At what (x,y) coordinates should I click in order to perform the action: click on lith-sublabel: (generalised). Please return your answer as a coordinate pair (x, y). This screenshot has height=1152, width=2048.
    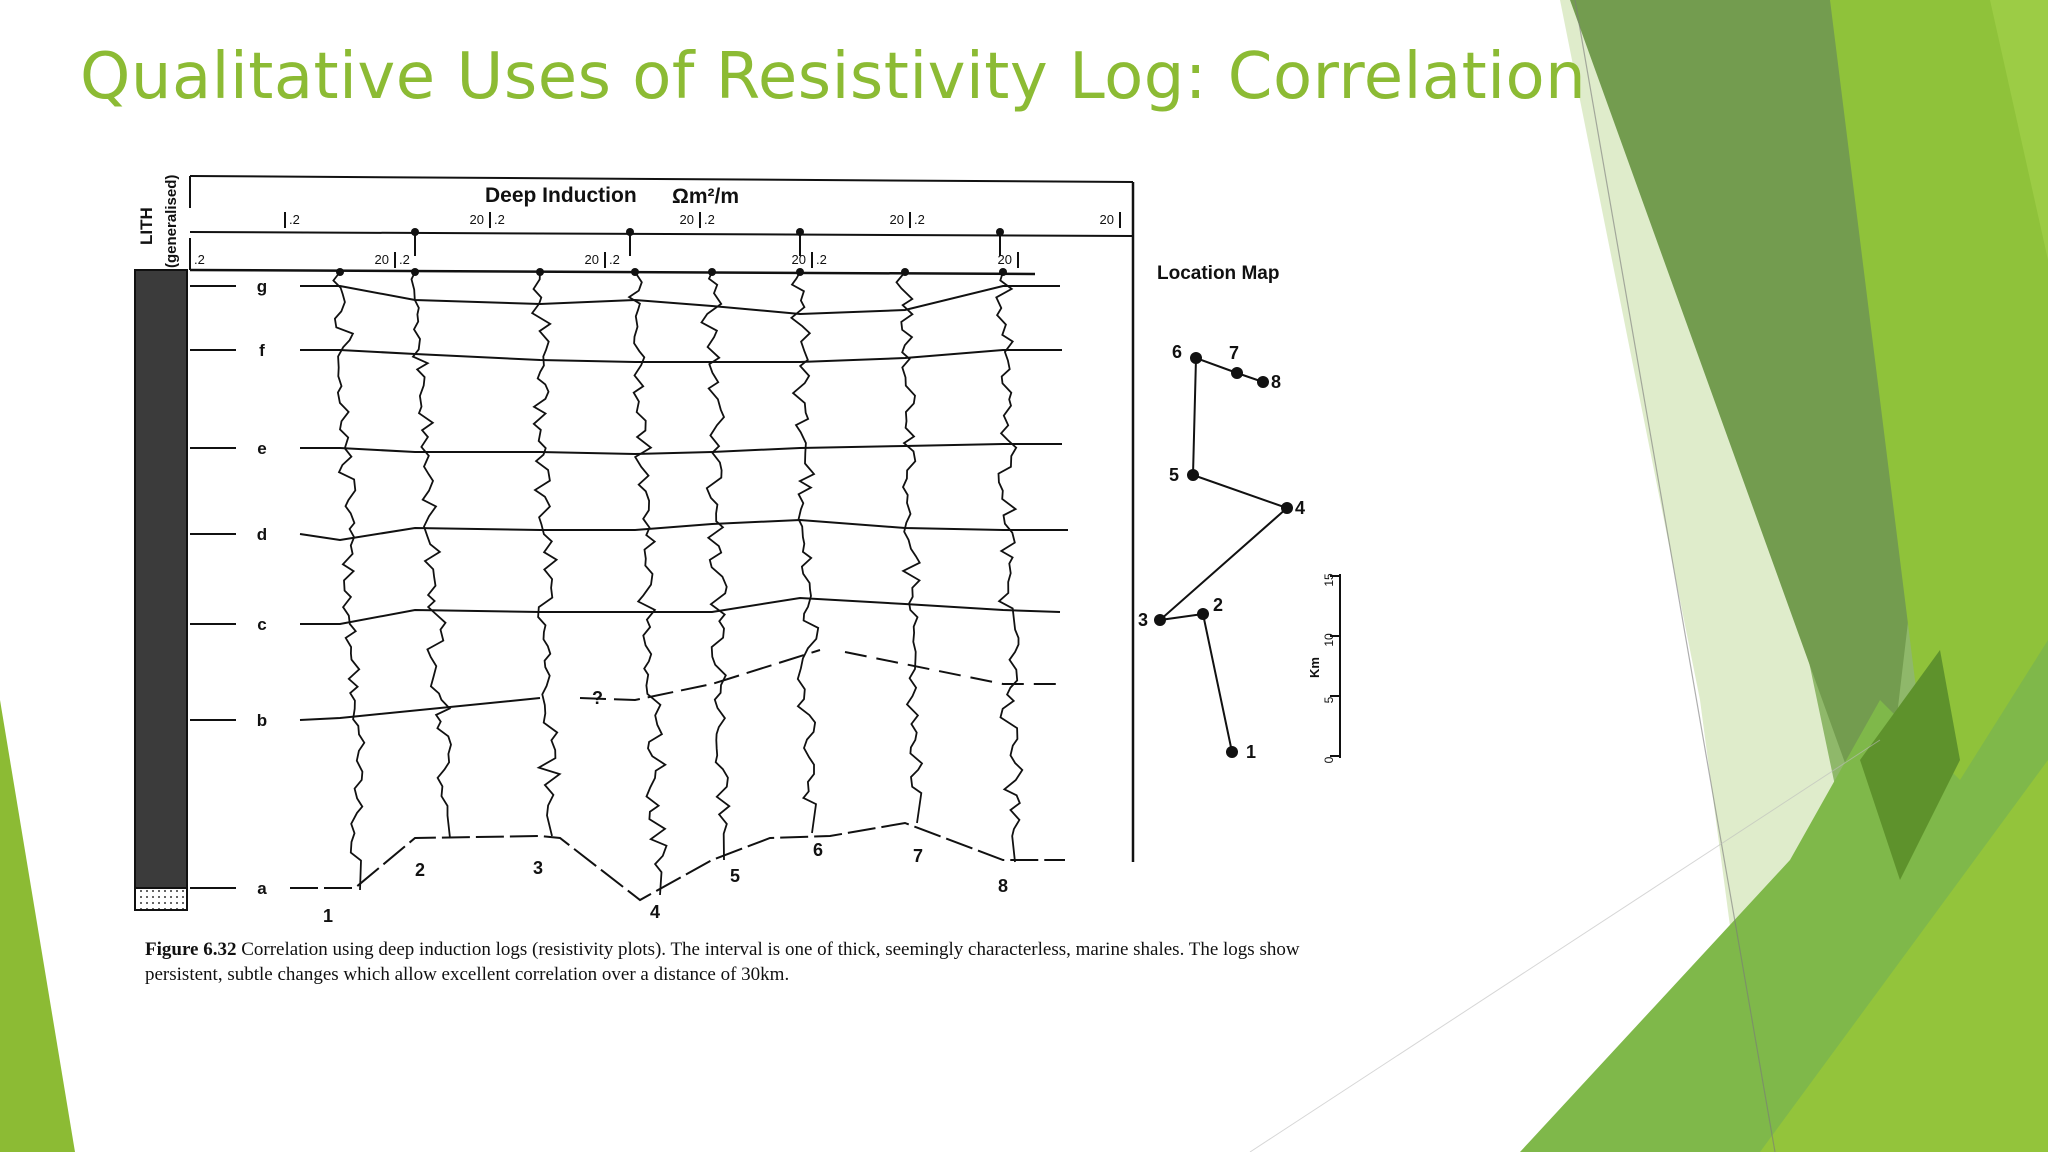
    Looking at the image, I should click on (171, 221).